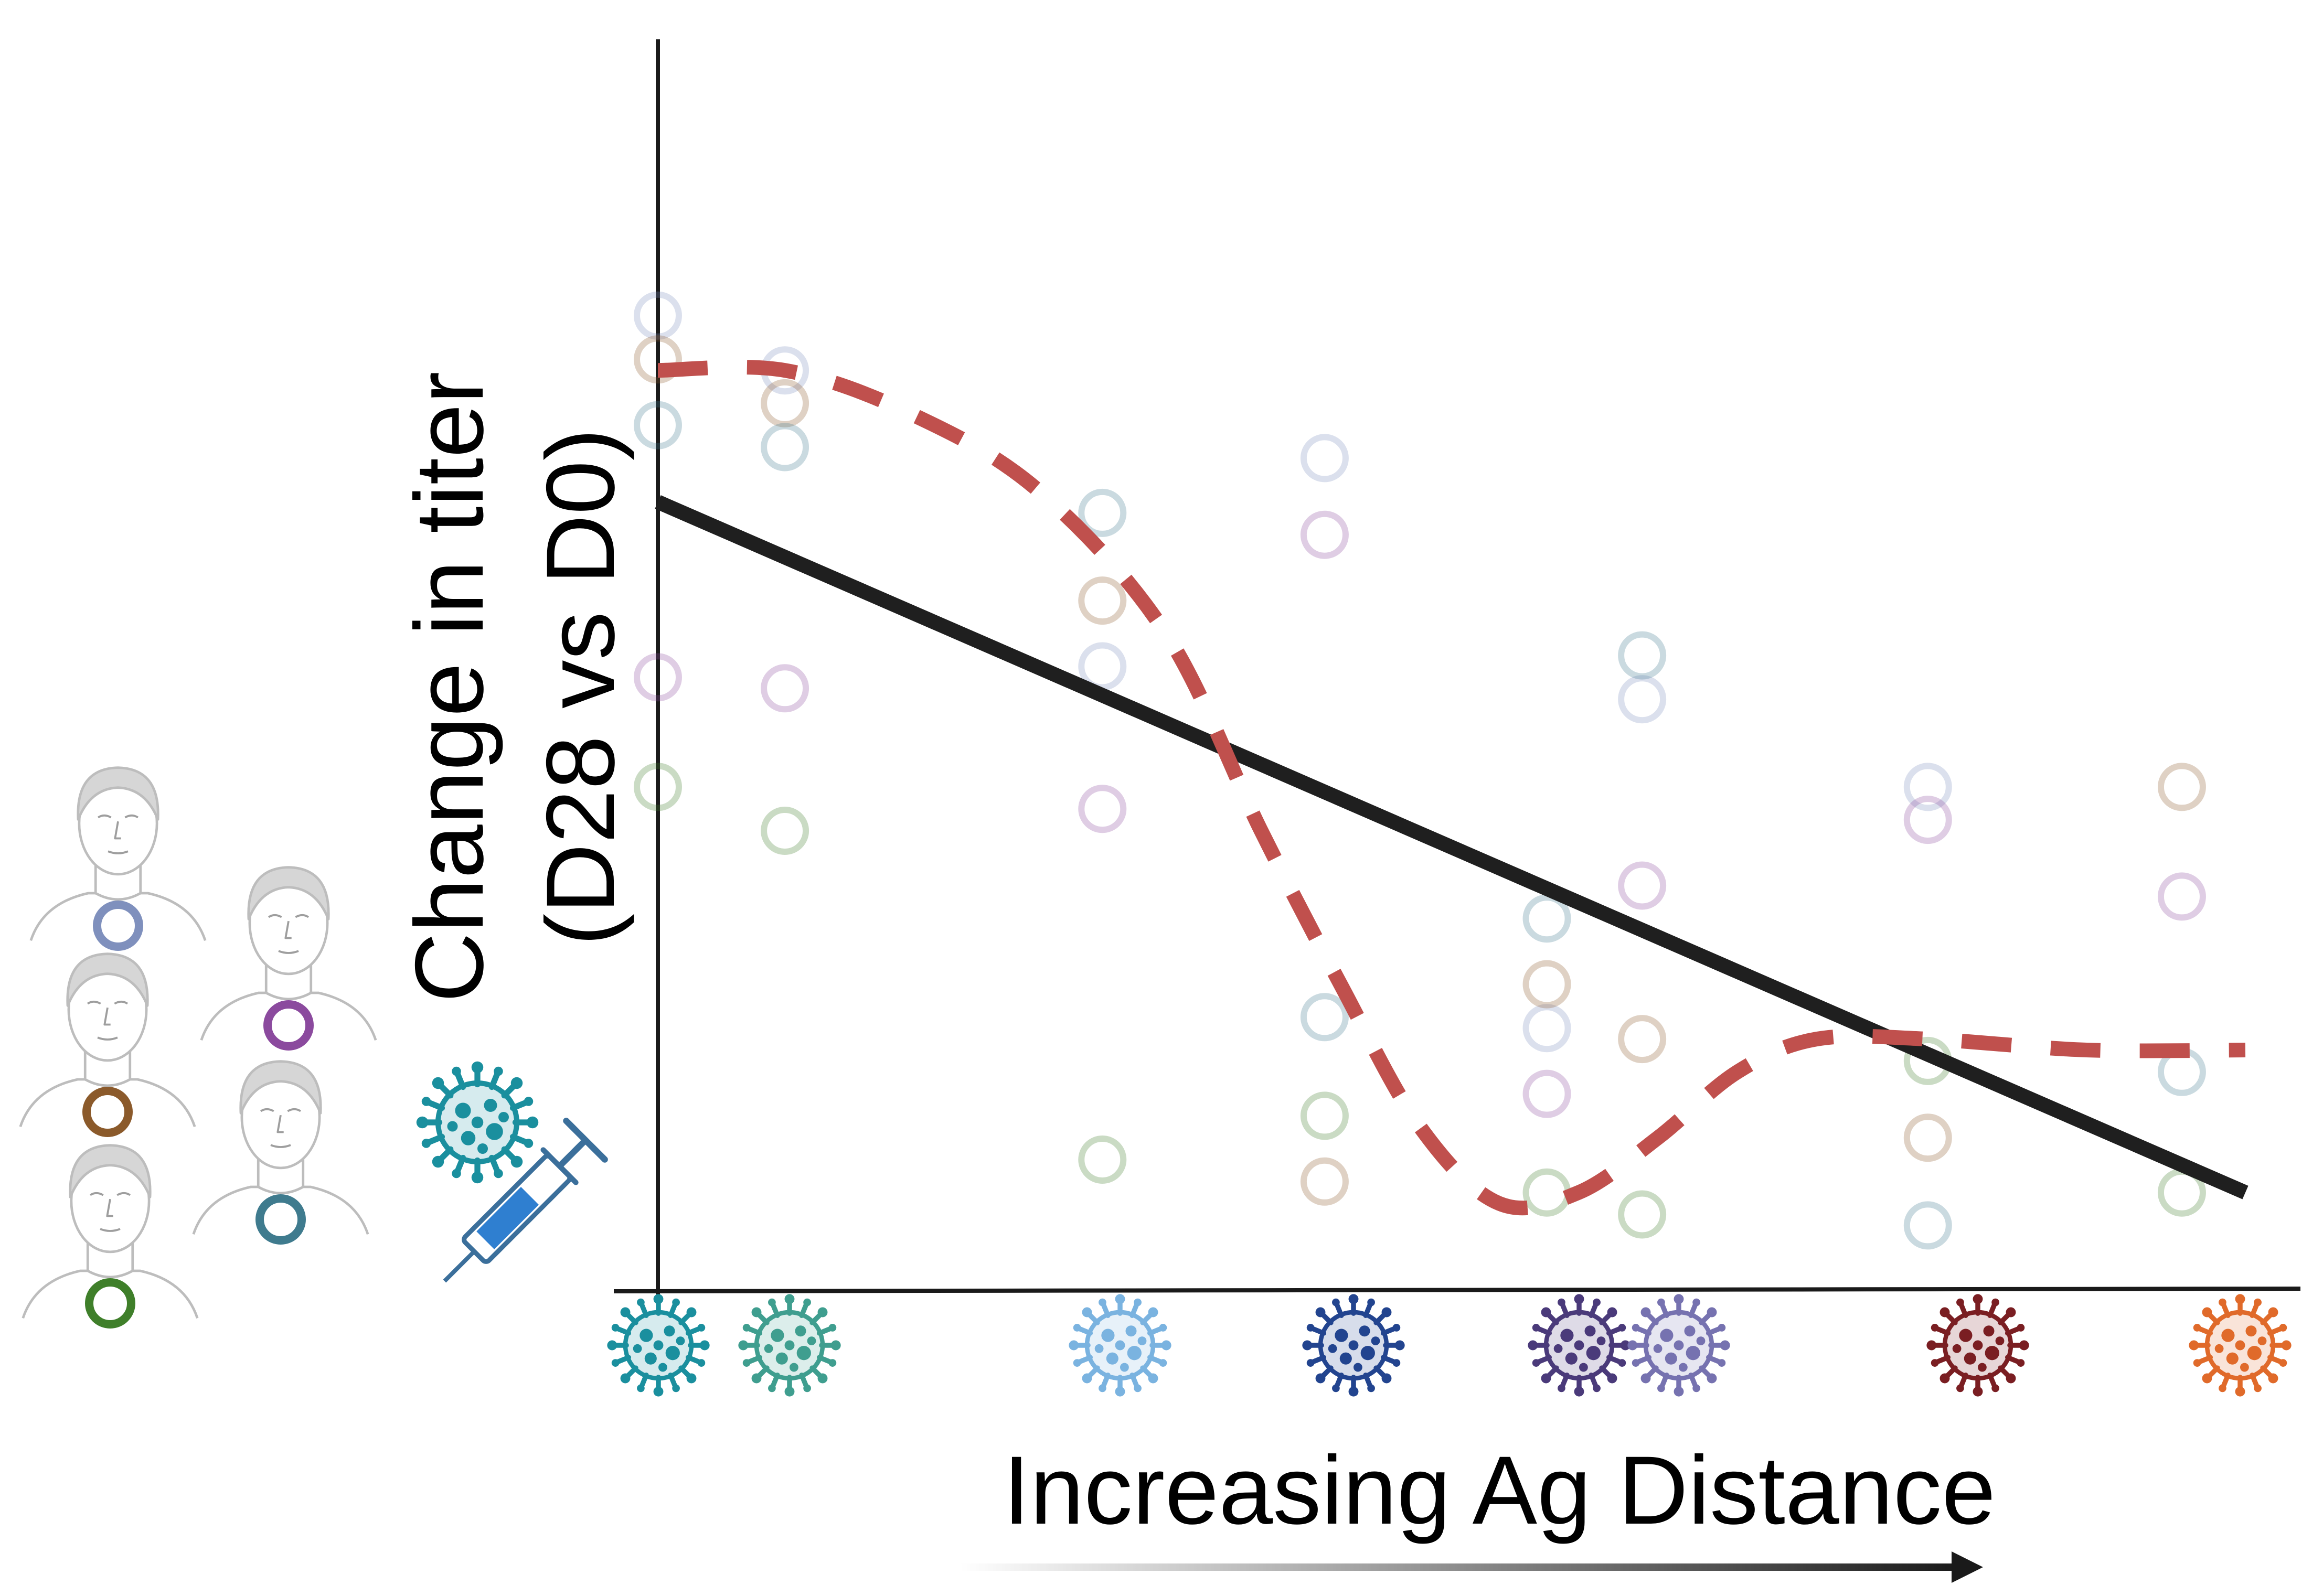 This screenshot has width=2323, height=1596. What do you see at coordinates (478, 1123) in the screenshot?
I see `vaccine-strain-virus-icon` at bounding box center [478, 1123].